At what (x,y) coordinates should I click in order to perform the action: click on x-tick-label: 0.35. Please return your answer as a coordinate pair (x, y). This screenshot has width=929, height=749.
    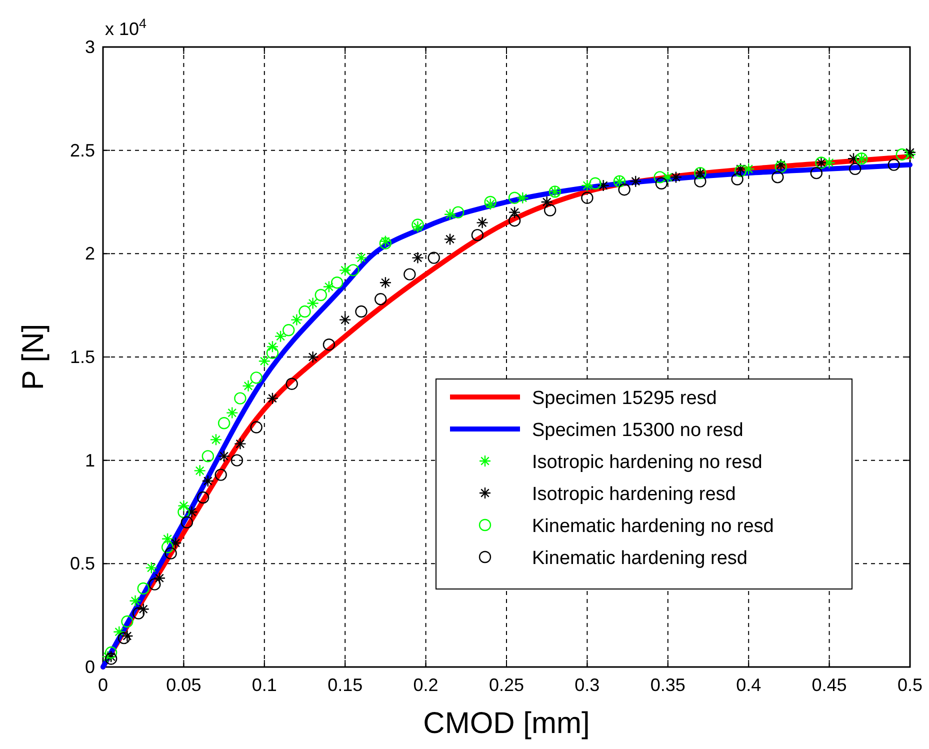
    Looking at the image, I should click on (668, 685).